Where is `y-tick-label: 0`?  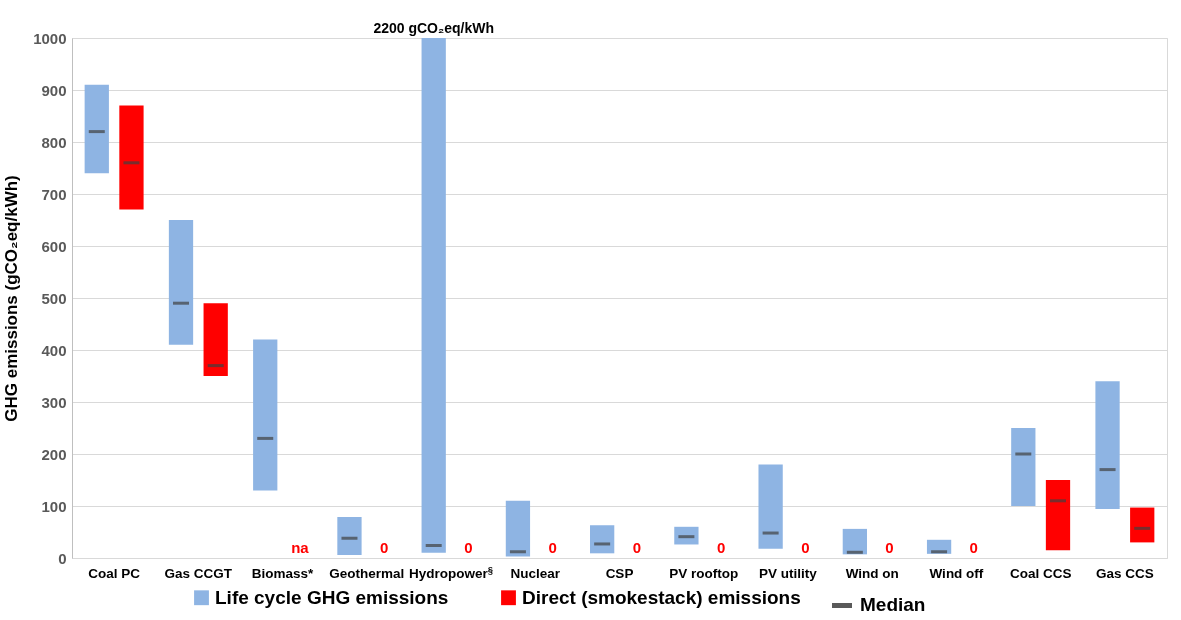 y-tick-label: 0 is located at coordinates (62, 558).